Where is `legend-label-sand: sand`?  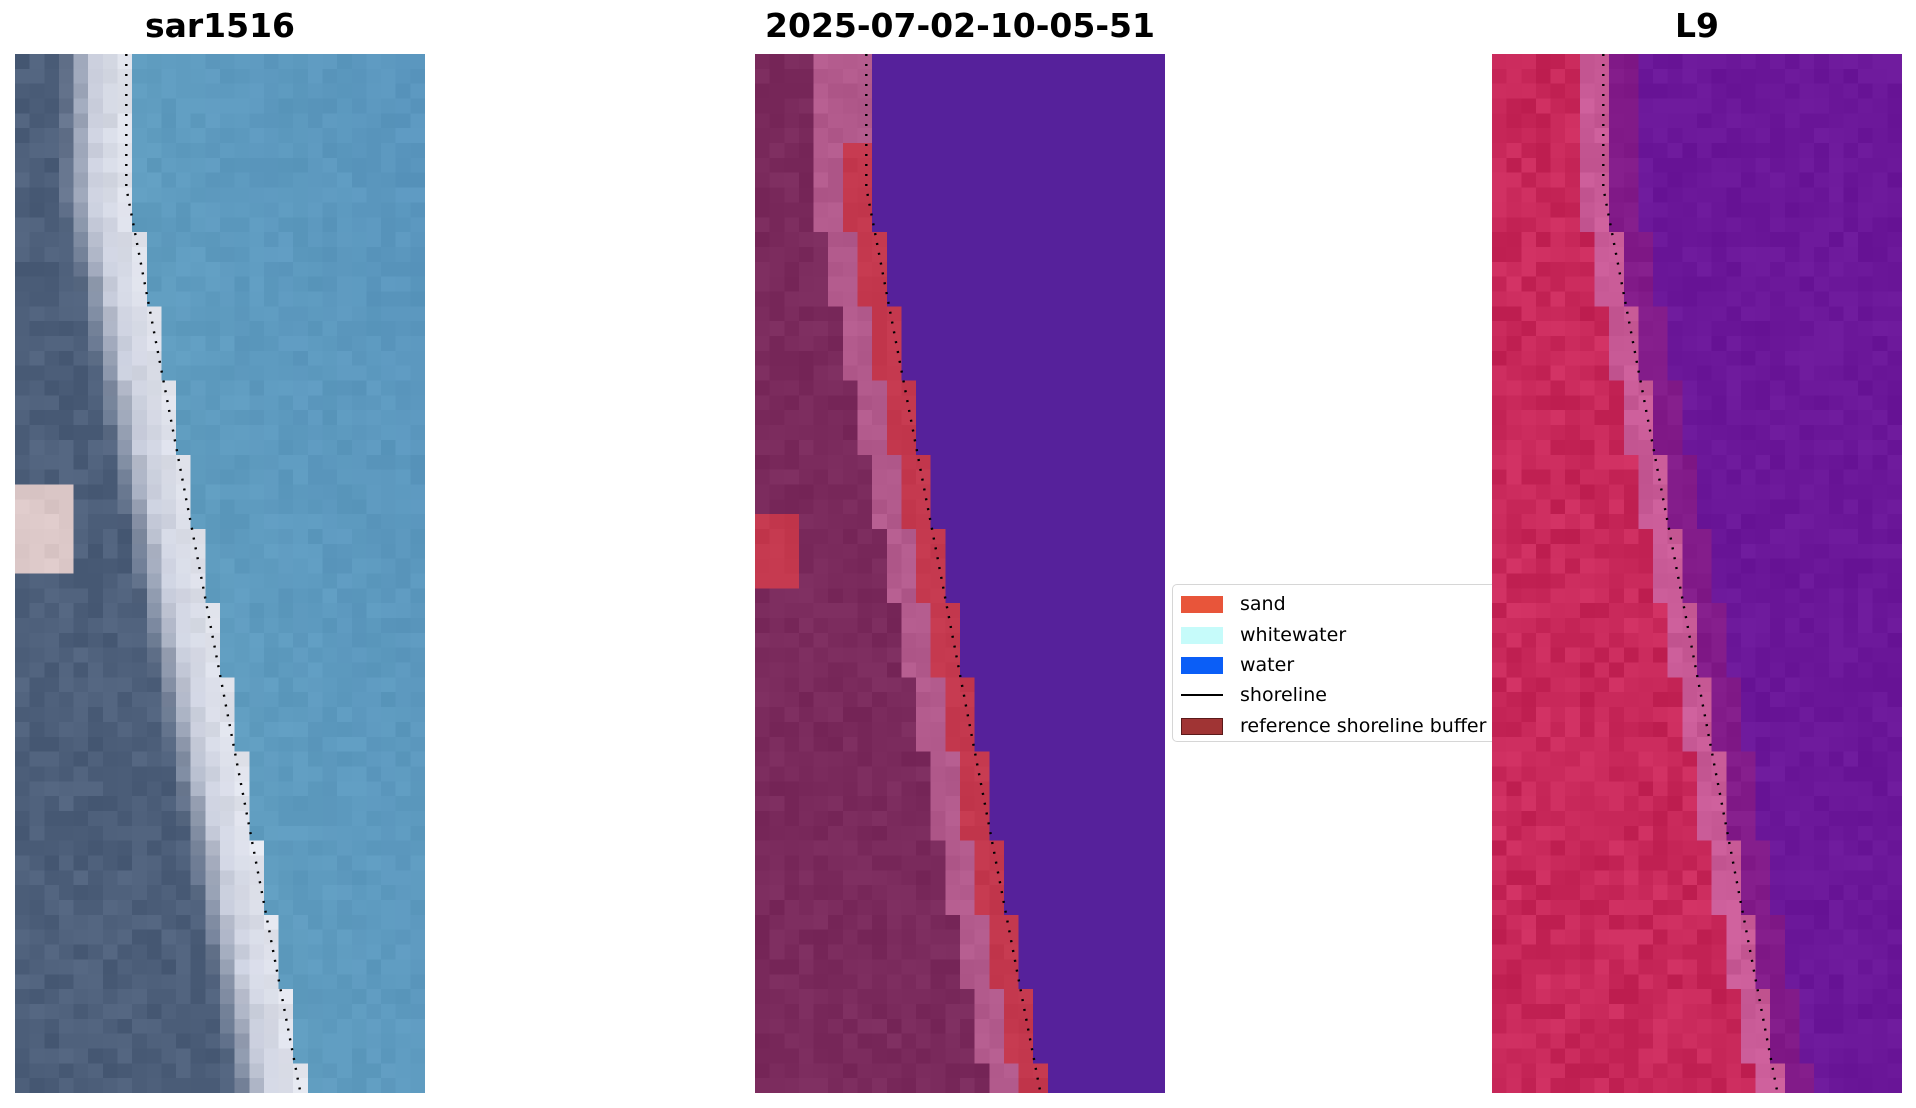 legend-label-sand: sand is located at coordinates (1263, 604).